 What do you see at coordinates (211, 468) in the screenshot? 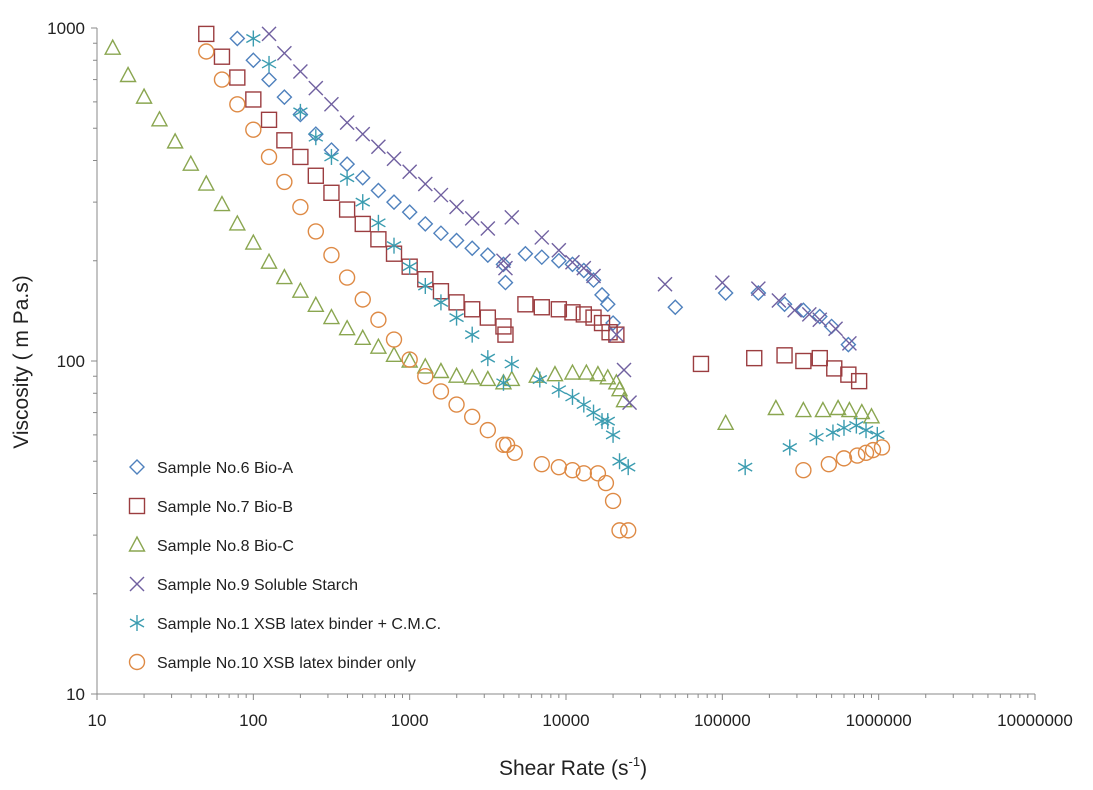
I see `legend-item: Sample No.6 Bio-A` at bounding box center [211, 468].